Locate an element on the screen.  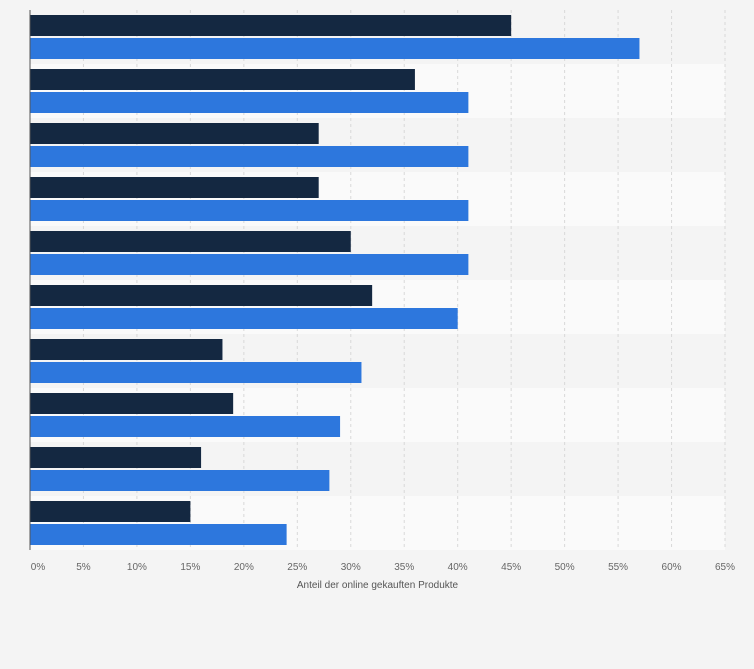
x-tick-label-4: 20% is located at coordinates (244, 567).